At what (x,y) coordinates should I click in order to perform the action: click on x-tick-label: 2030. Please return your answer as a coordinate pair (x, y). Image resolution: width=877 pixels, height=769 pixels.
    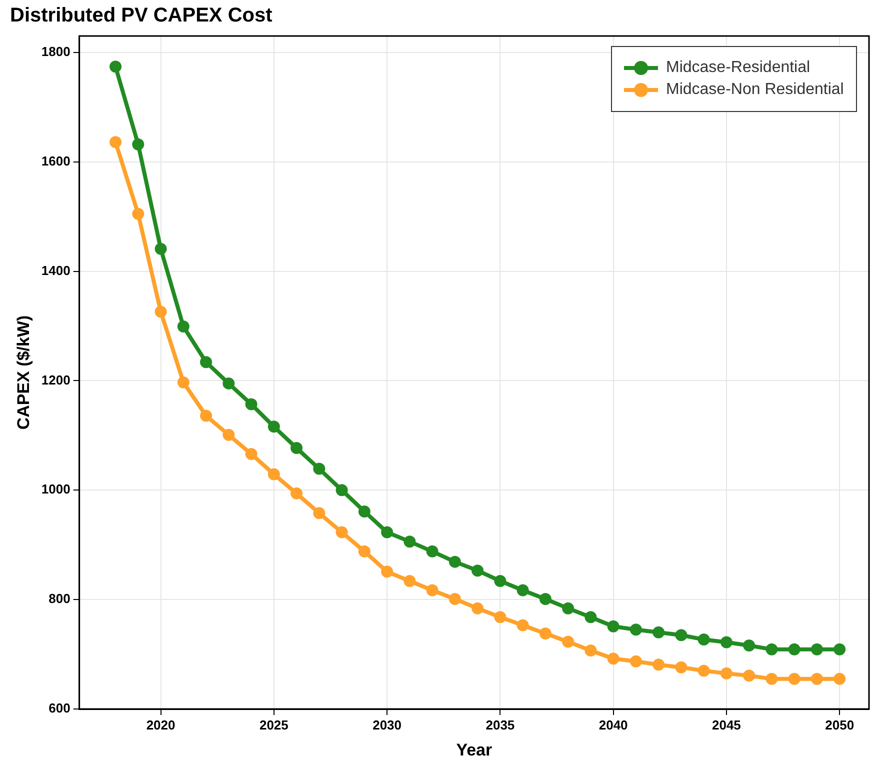
    Looking at the image, I should click on (387, 724).